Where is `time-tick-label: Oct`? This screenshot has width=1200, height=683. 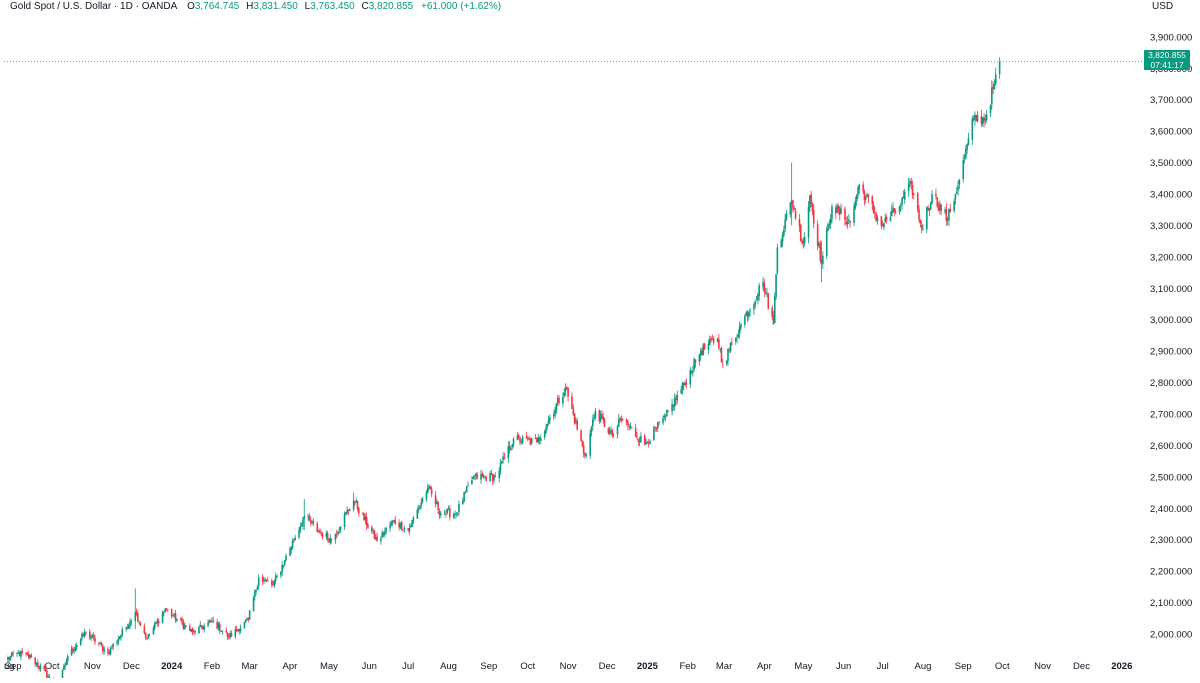
time-tick-label: Oct is located at coordinates (1002, 666).